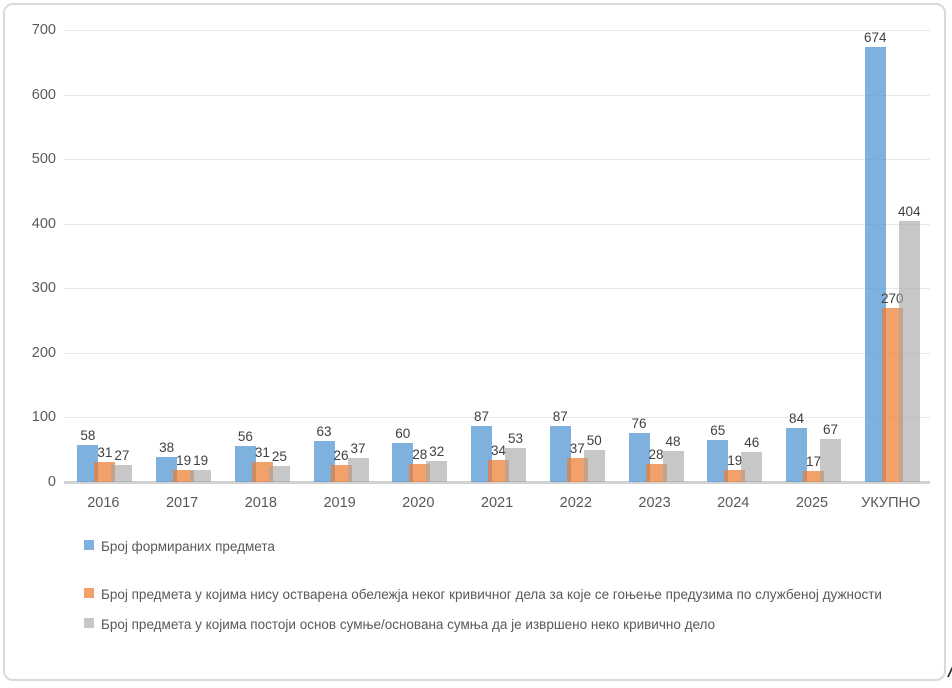 The width and height of the screenshot is (952, 688). What do you see at coordinates (498, 547) in the screenshot?
I see `legend-item-1: Број формираних предмета` at bounding box center [498, 547].